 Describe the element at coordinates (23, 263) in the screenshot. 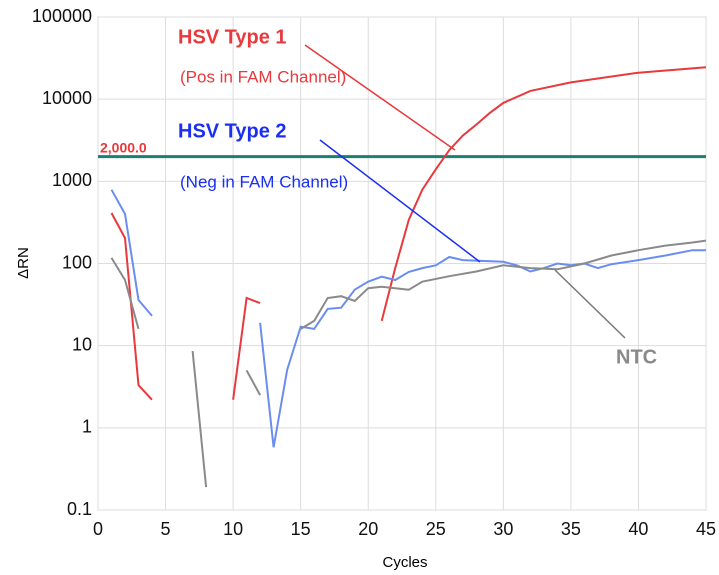

I see `y-axis-label: ΔRN` at that location.